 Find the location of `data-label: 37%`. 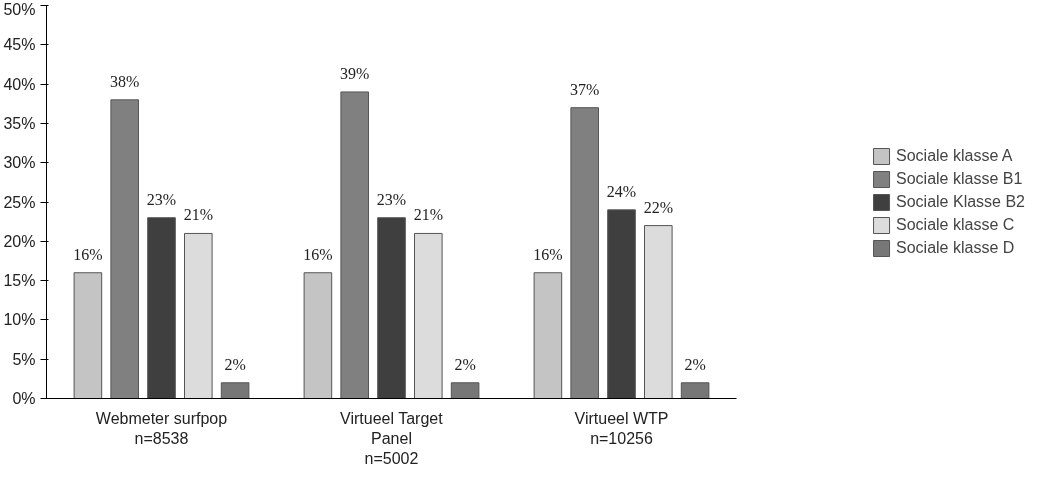

data-label: 37% is located at coordinates (585, 89).